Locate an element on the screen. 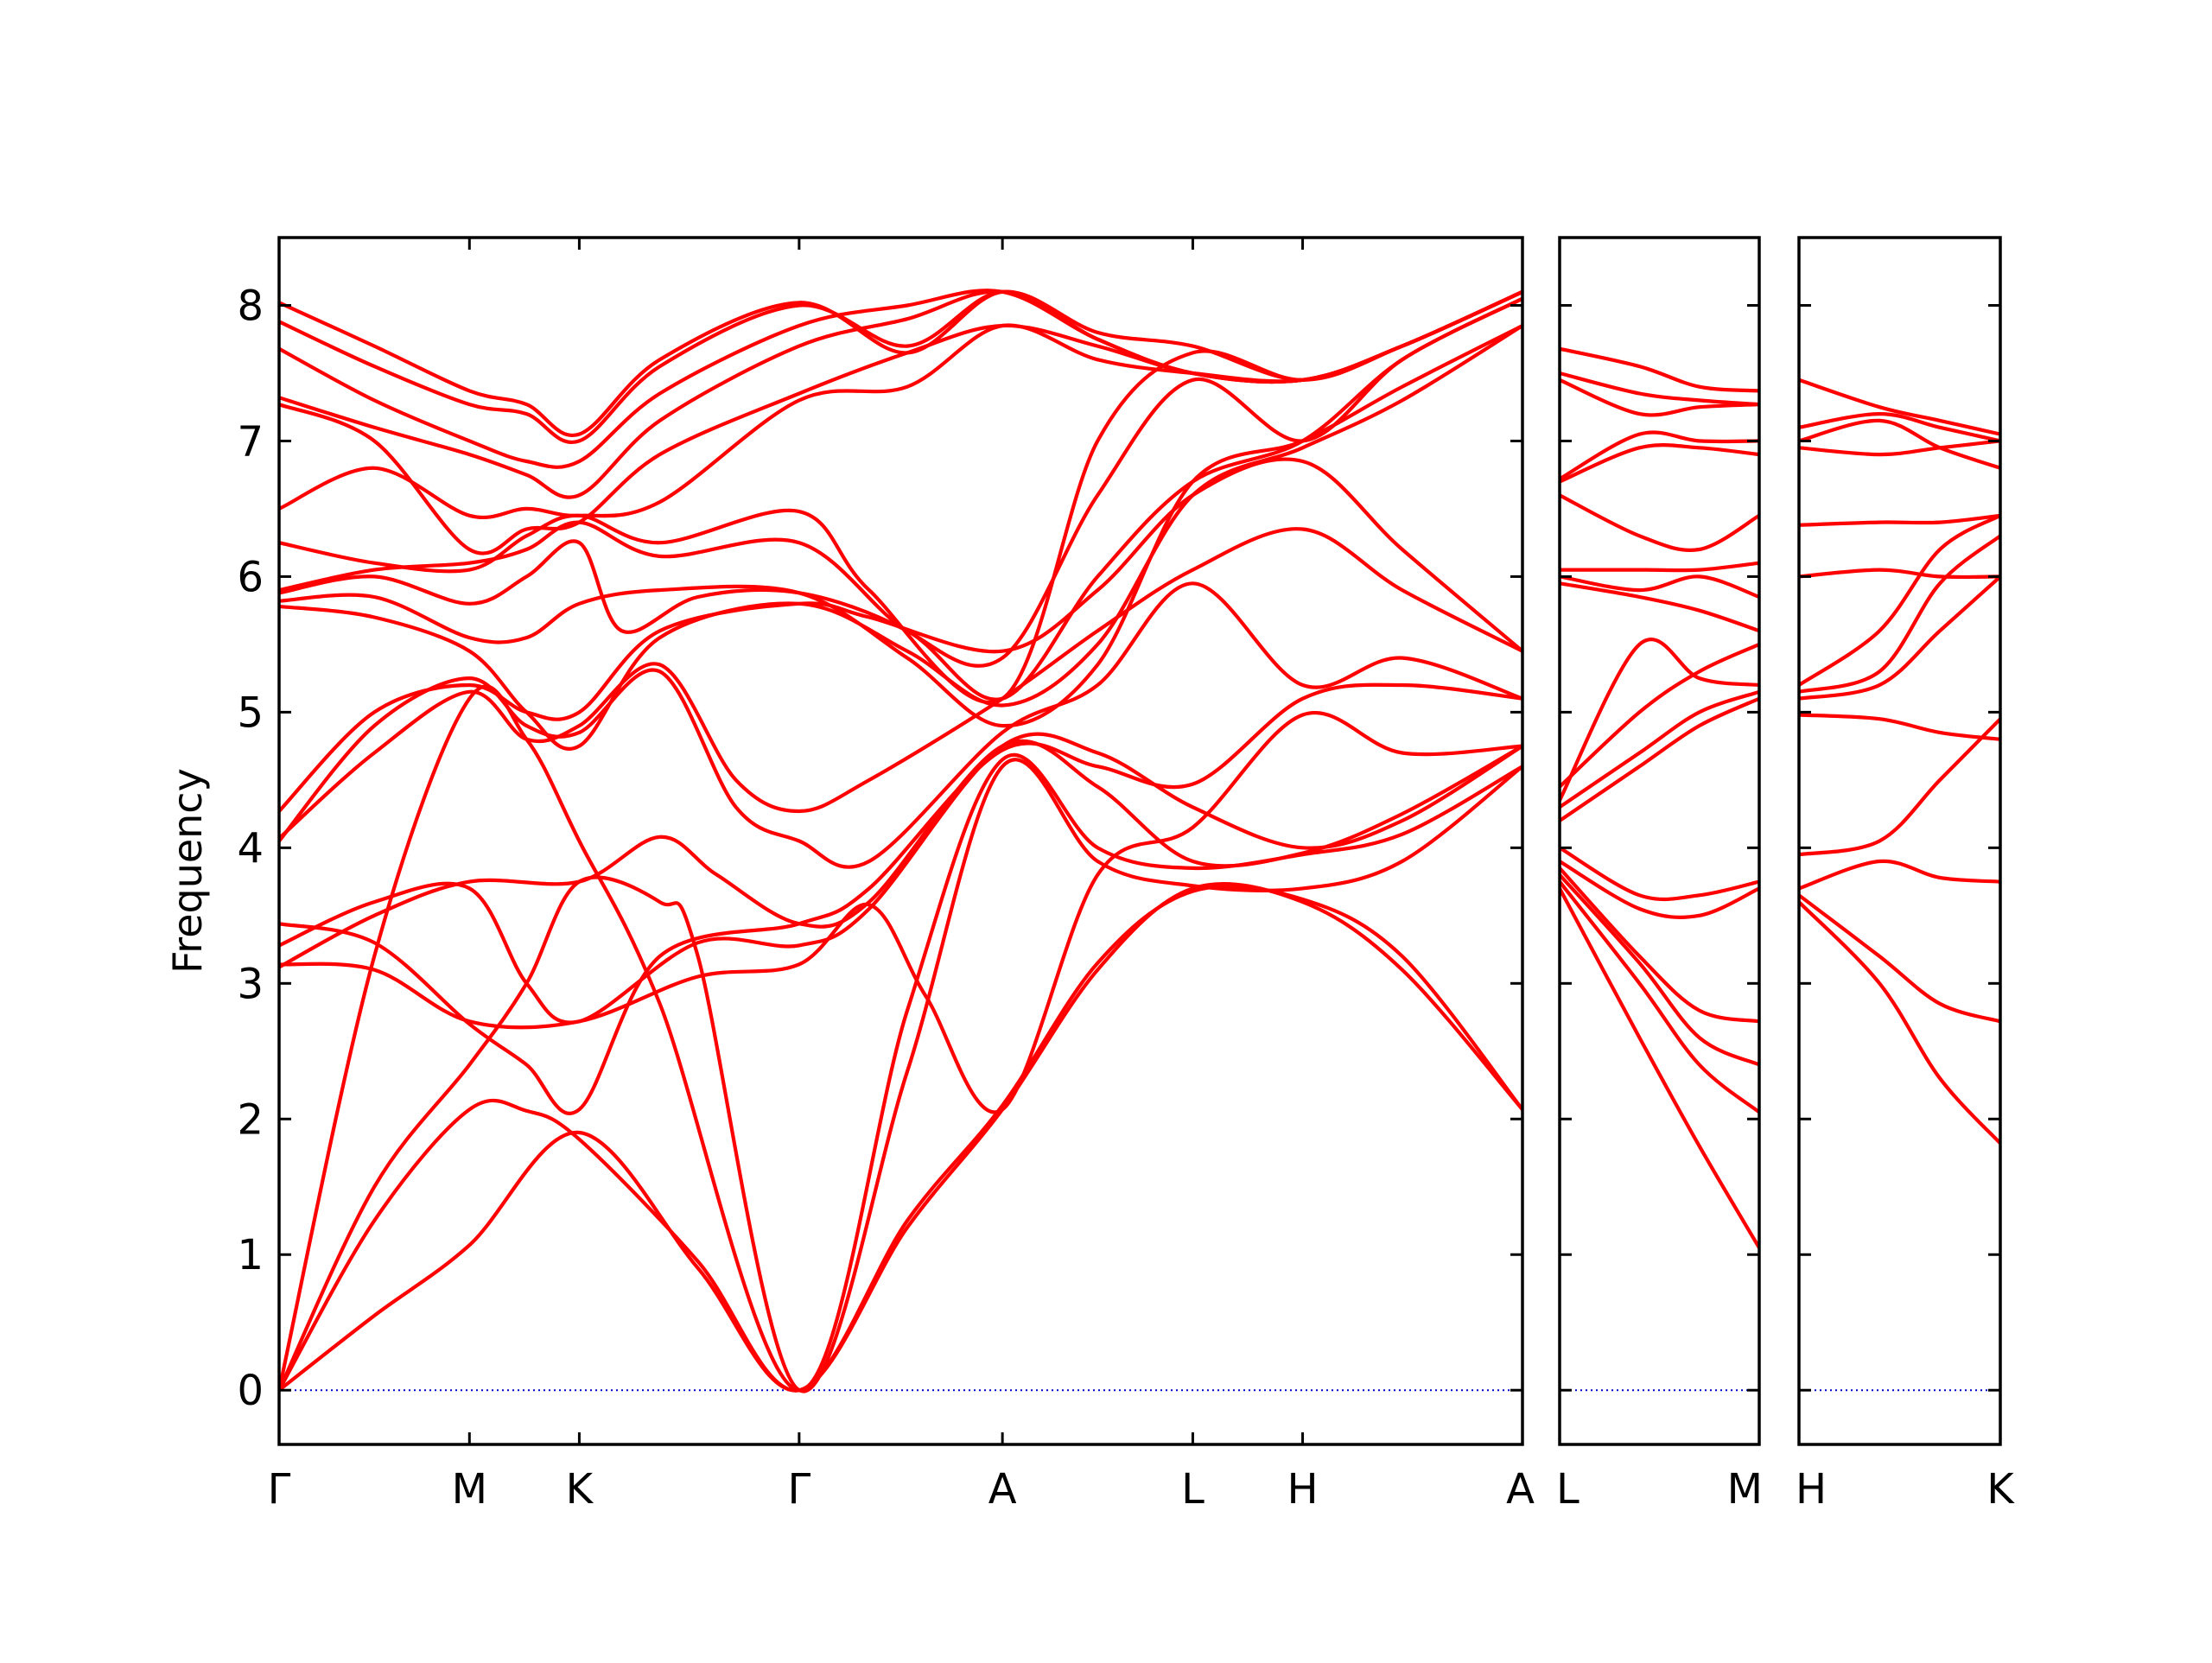 The width and height of the screenshot is (2212, 1663). y-tick-label: 5 is located at coordinates (250, 713).